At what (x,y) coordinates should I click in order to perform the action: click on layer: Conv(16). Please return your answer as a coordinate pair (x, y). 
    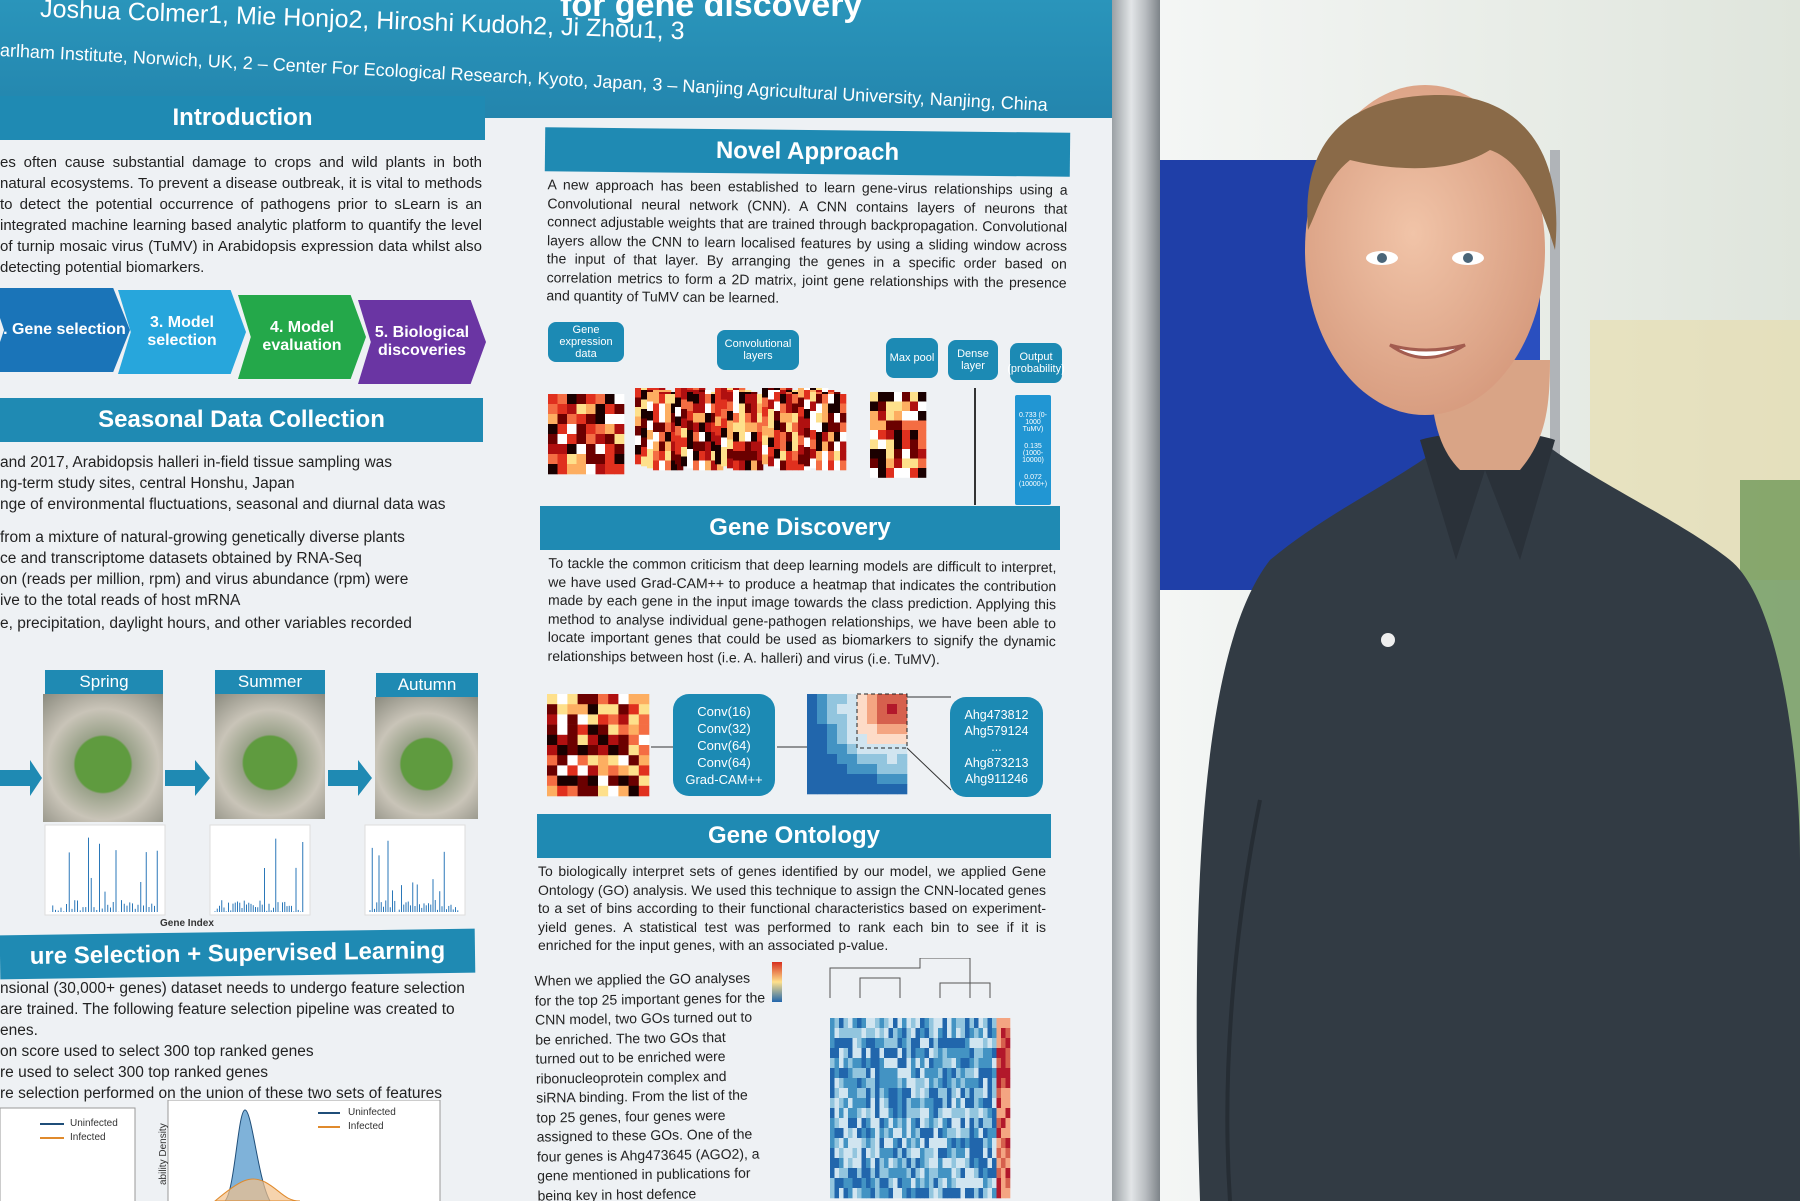
    Looking at the image, I should click on (724, 711).